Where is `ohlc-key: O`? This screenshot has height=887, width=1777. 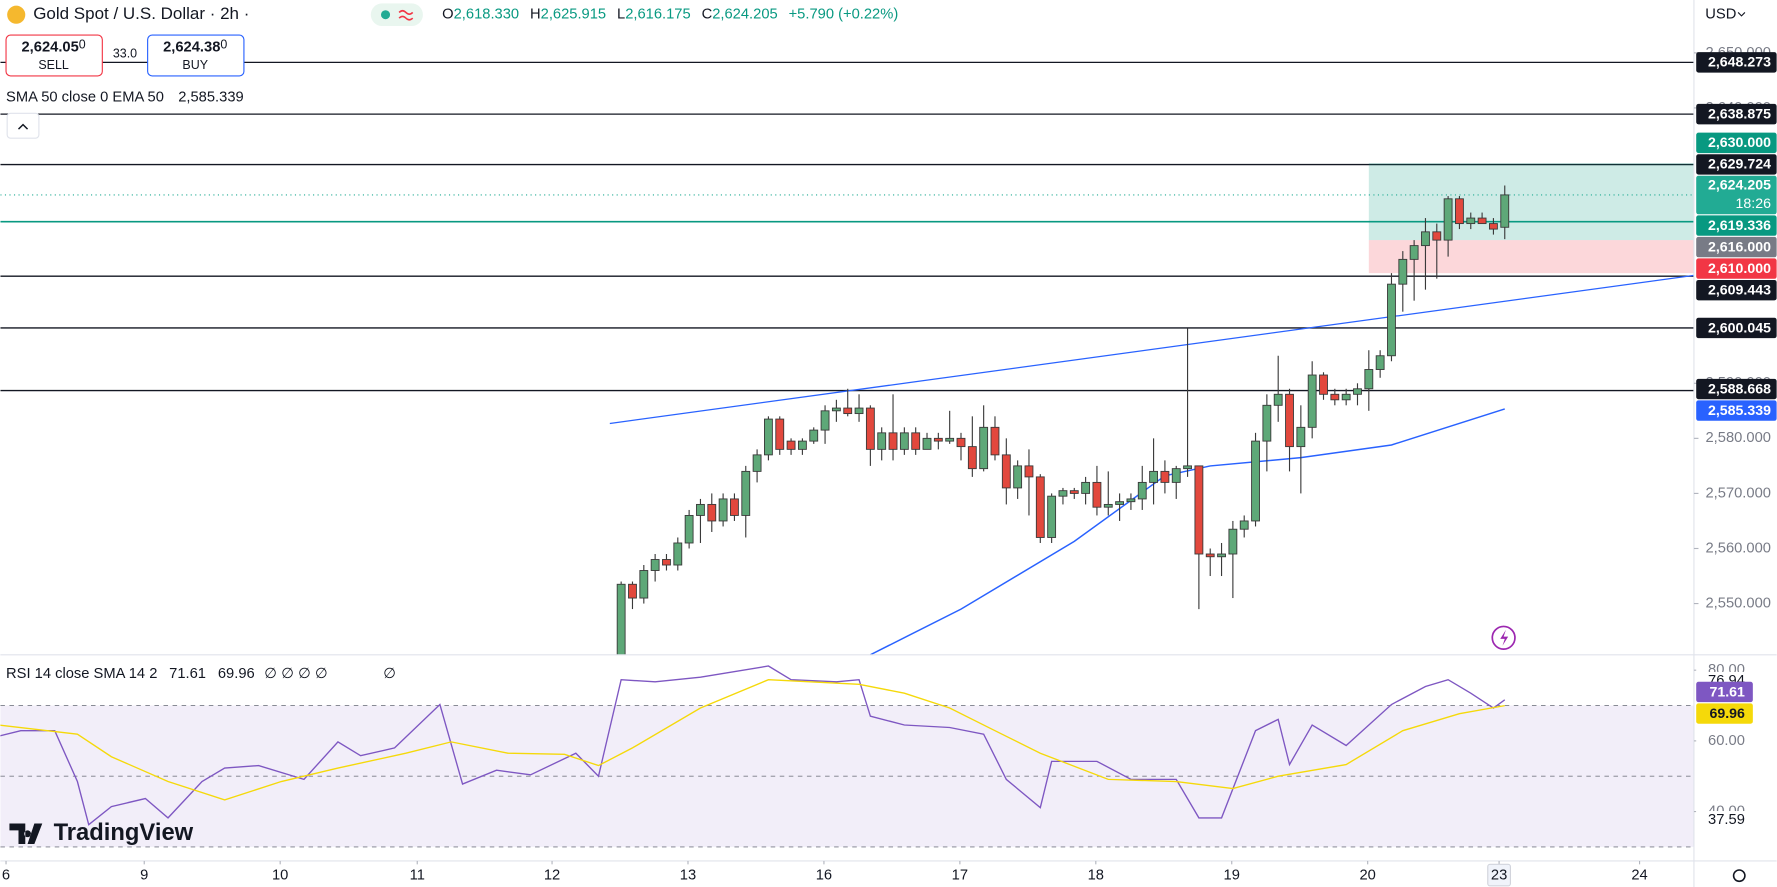
ohlc-key: O is located at coordinates (447, 15).